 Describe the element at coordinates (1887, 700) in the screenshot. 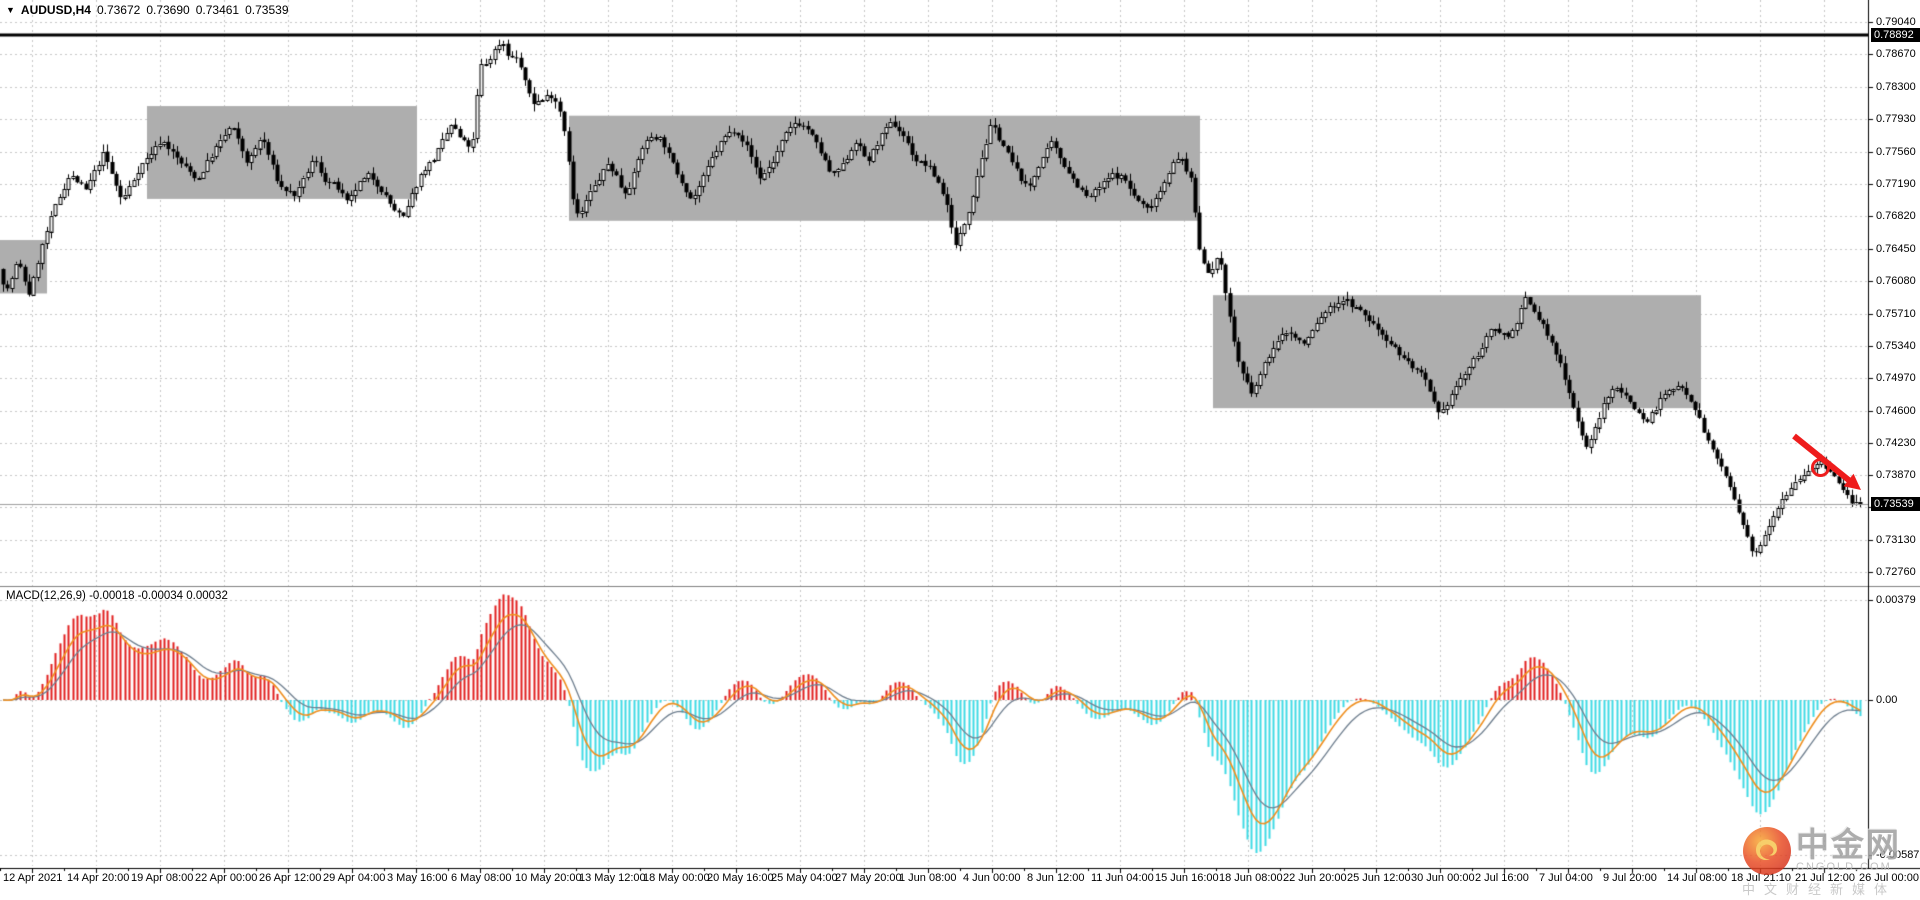

I see `macd-level-label: 0.00` at that location.